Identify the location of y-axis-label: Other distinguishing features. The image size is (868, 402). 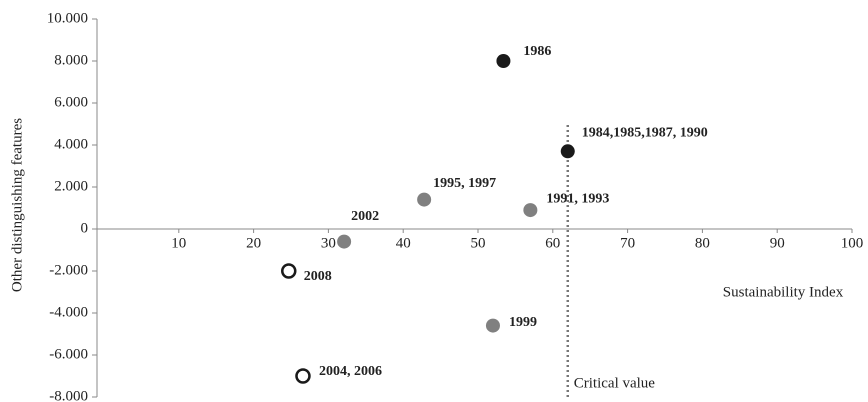
(17, 205).